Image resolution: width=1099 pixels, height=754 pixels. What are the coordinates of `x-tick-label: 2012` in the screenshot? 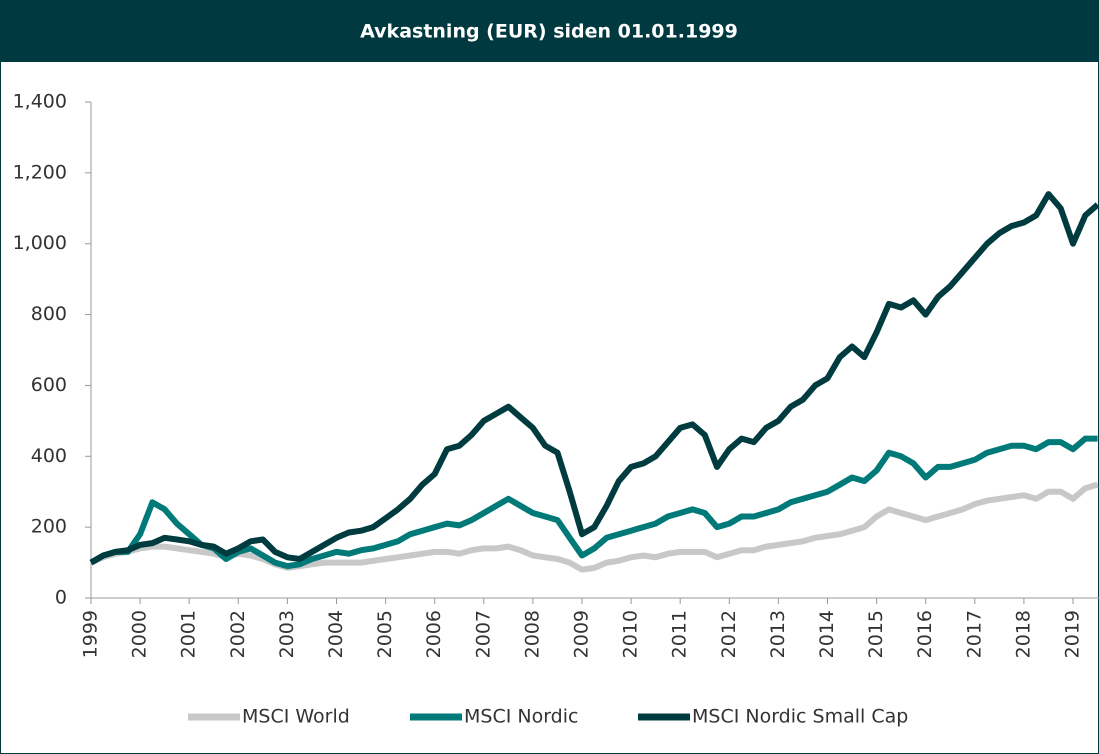 It's located at (729, 634).